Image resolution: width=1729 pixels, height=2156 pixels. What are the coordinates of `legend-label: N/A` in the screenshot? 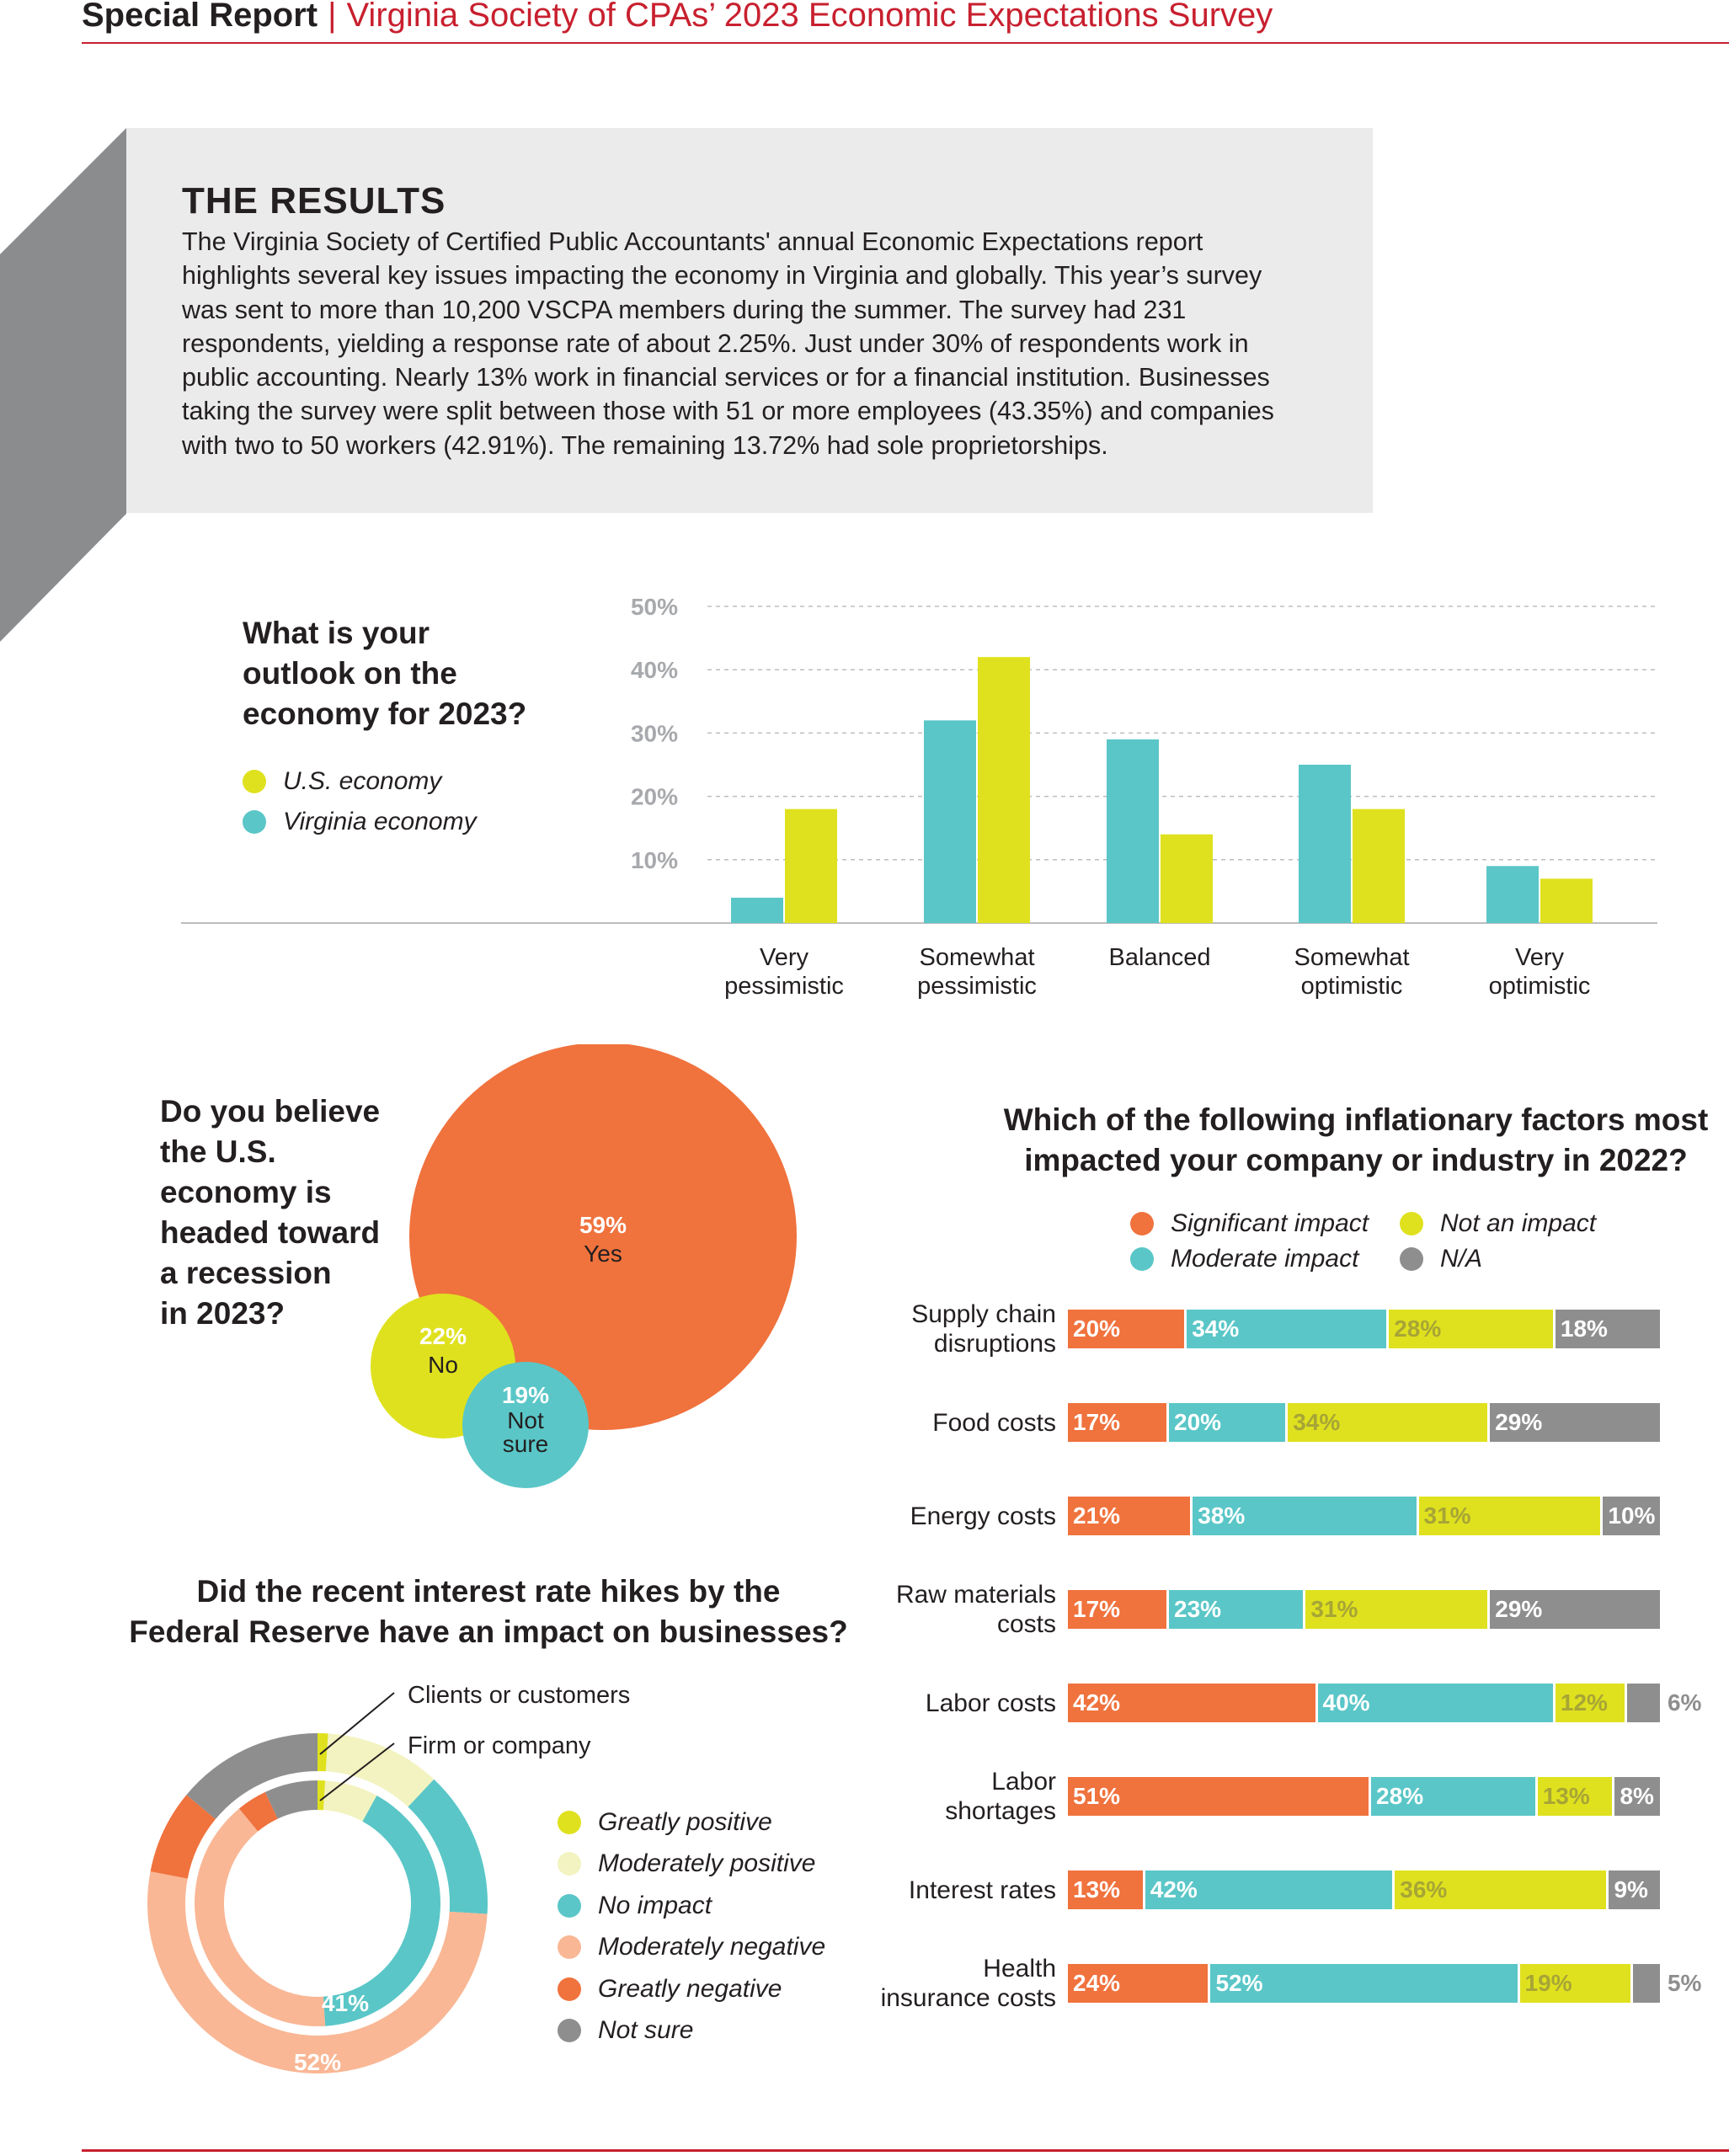 It's located at (1461, 1259).